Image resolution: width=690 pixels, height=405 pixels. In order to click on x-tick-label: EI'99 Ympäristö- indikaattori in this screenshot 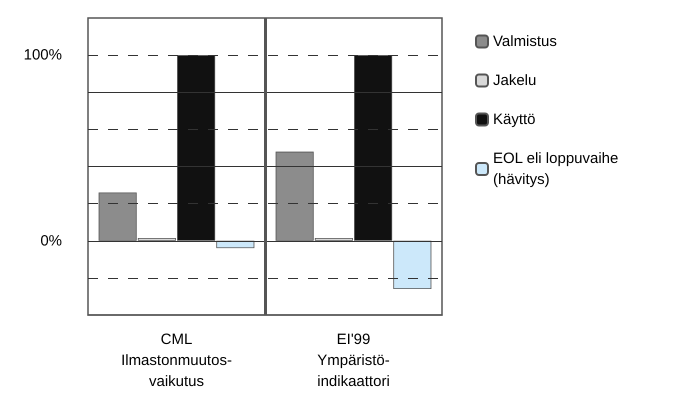, I will do `click(353, 360)`.